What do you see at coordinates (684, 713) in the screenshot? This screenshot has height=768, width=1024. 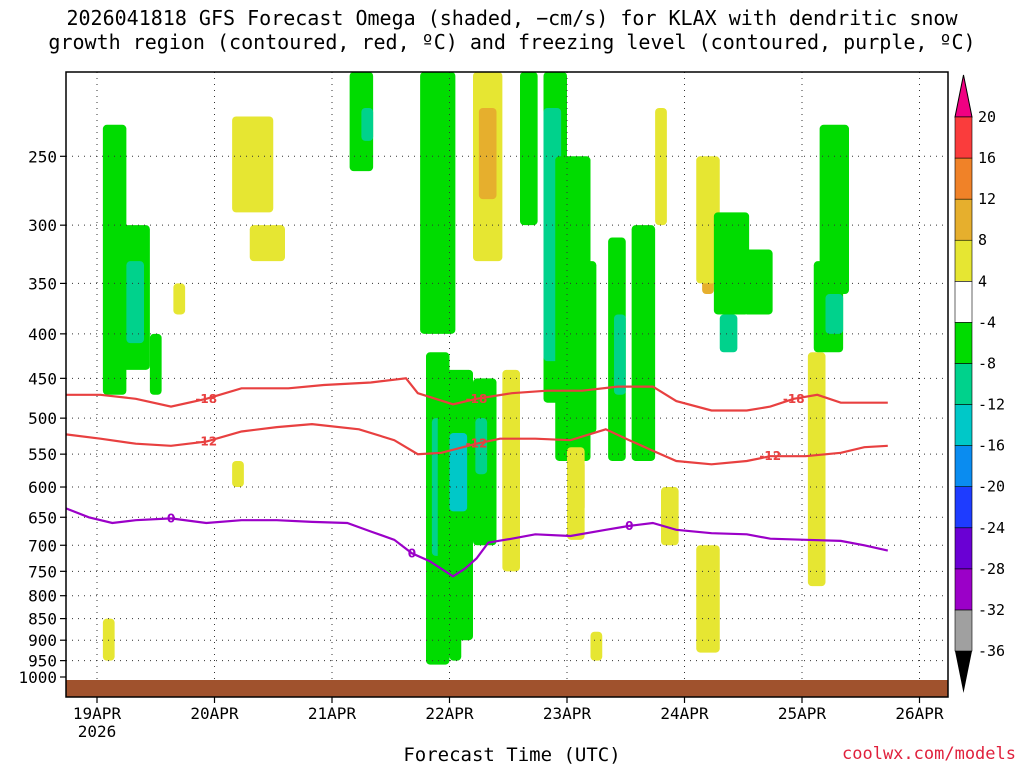 I see `x-tick-label: 24APR` at bounding box center [684, 713].